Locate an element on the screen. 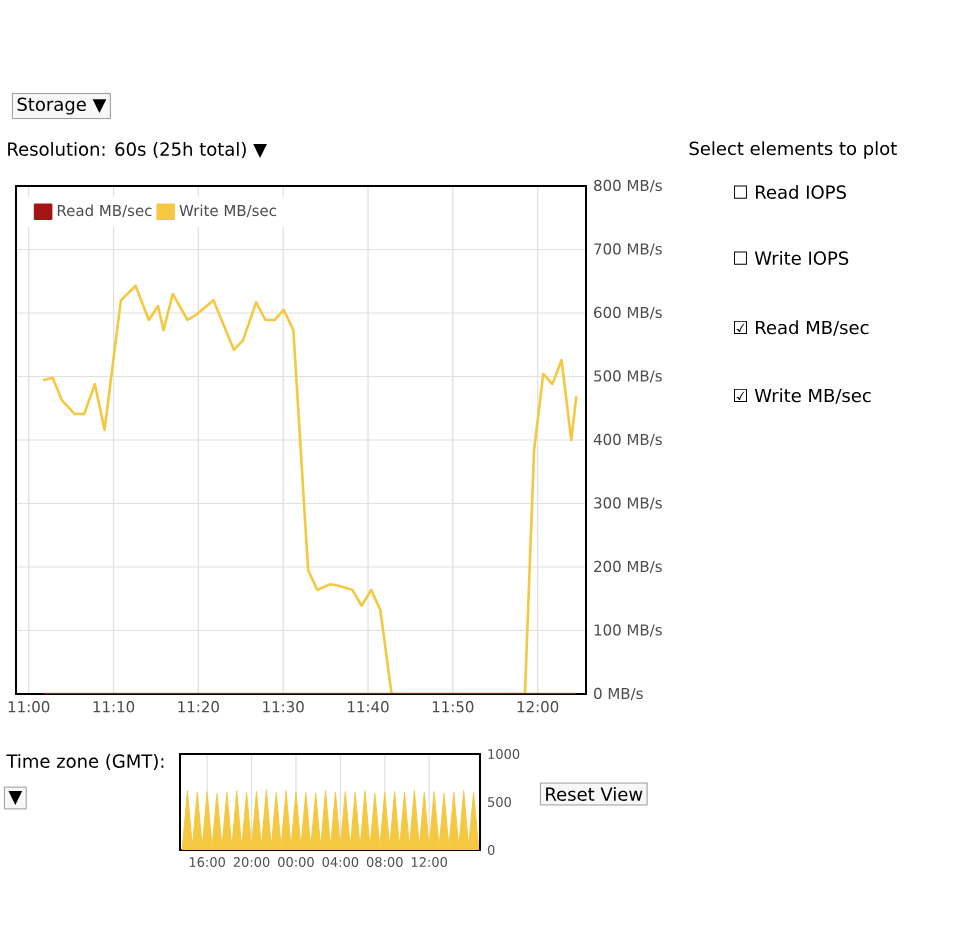 This screenshot has width=960, height=928. text: Reset View is located at coordinates (594, 794).